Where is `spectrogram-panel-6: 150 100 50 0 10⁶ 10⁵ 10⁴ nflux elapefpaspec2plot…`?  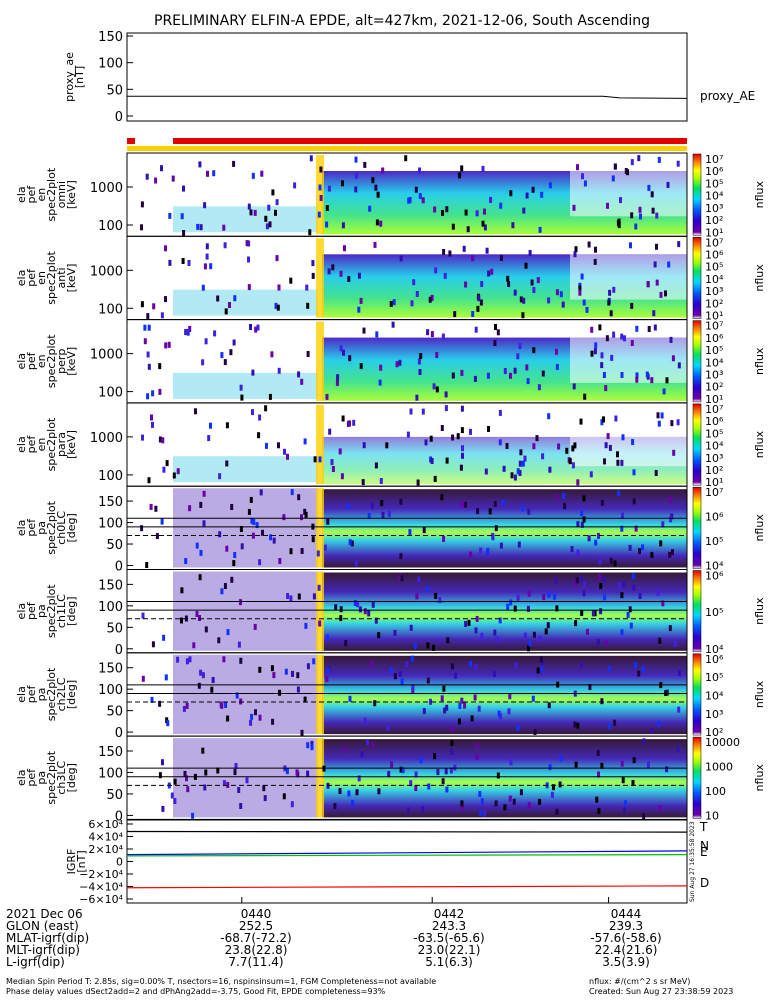
spectrogram-panel-6: 150 100 50 0 10⁶ 10⁵ 10⁴ nflux elapefpaspec2plot… is located at coordinates (390, 613).